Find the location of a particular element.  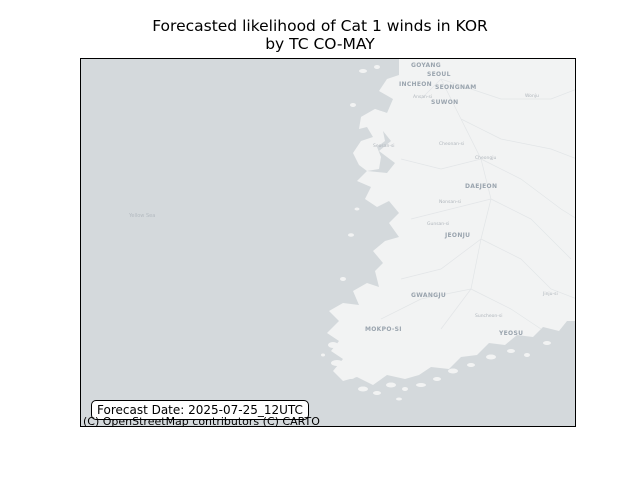

label-ansan: Ansan-si is located at coordinates (422, 97).